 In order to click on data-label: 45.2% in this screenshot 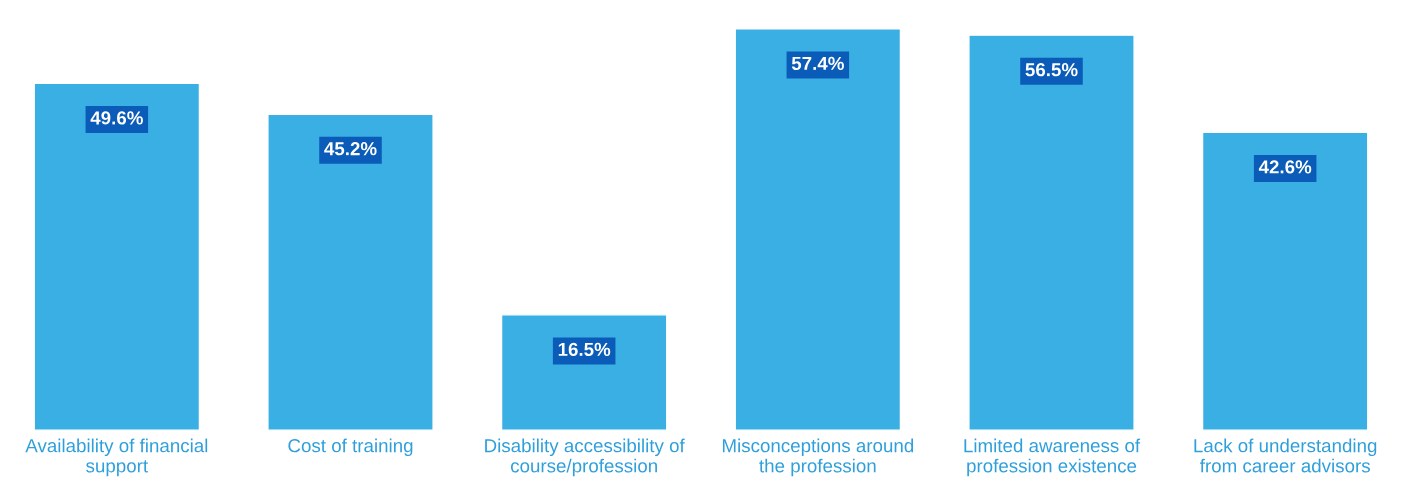, I will do `click(350, 149)`.